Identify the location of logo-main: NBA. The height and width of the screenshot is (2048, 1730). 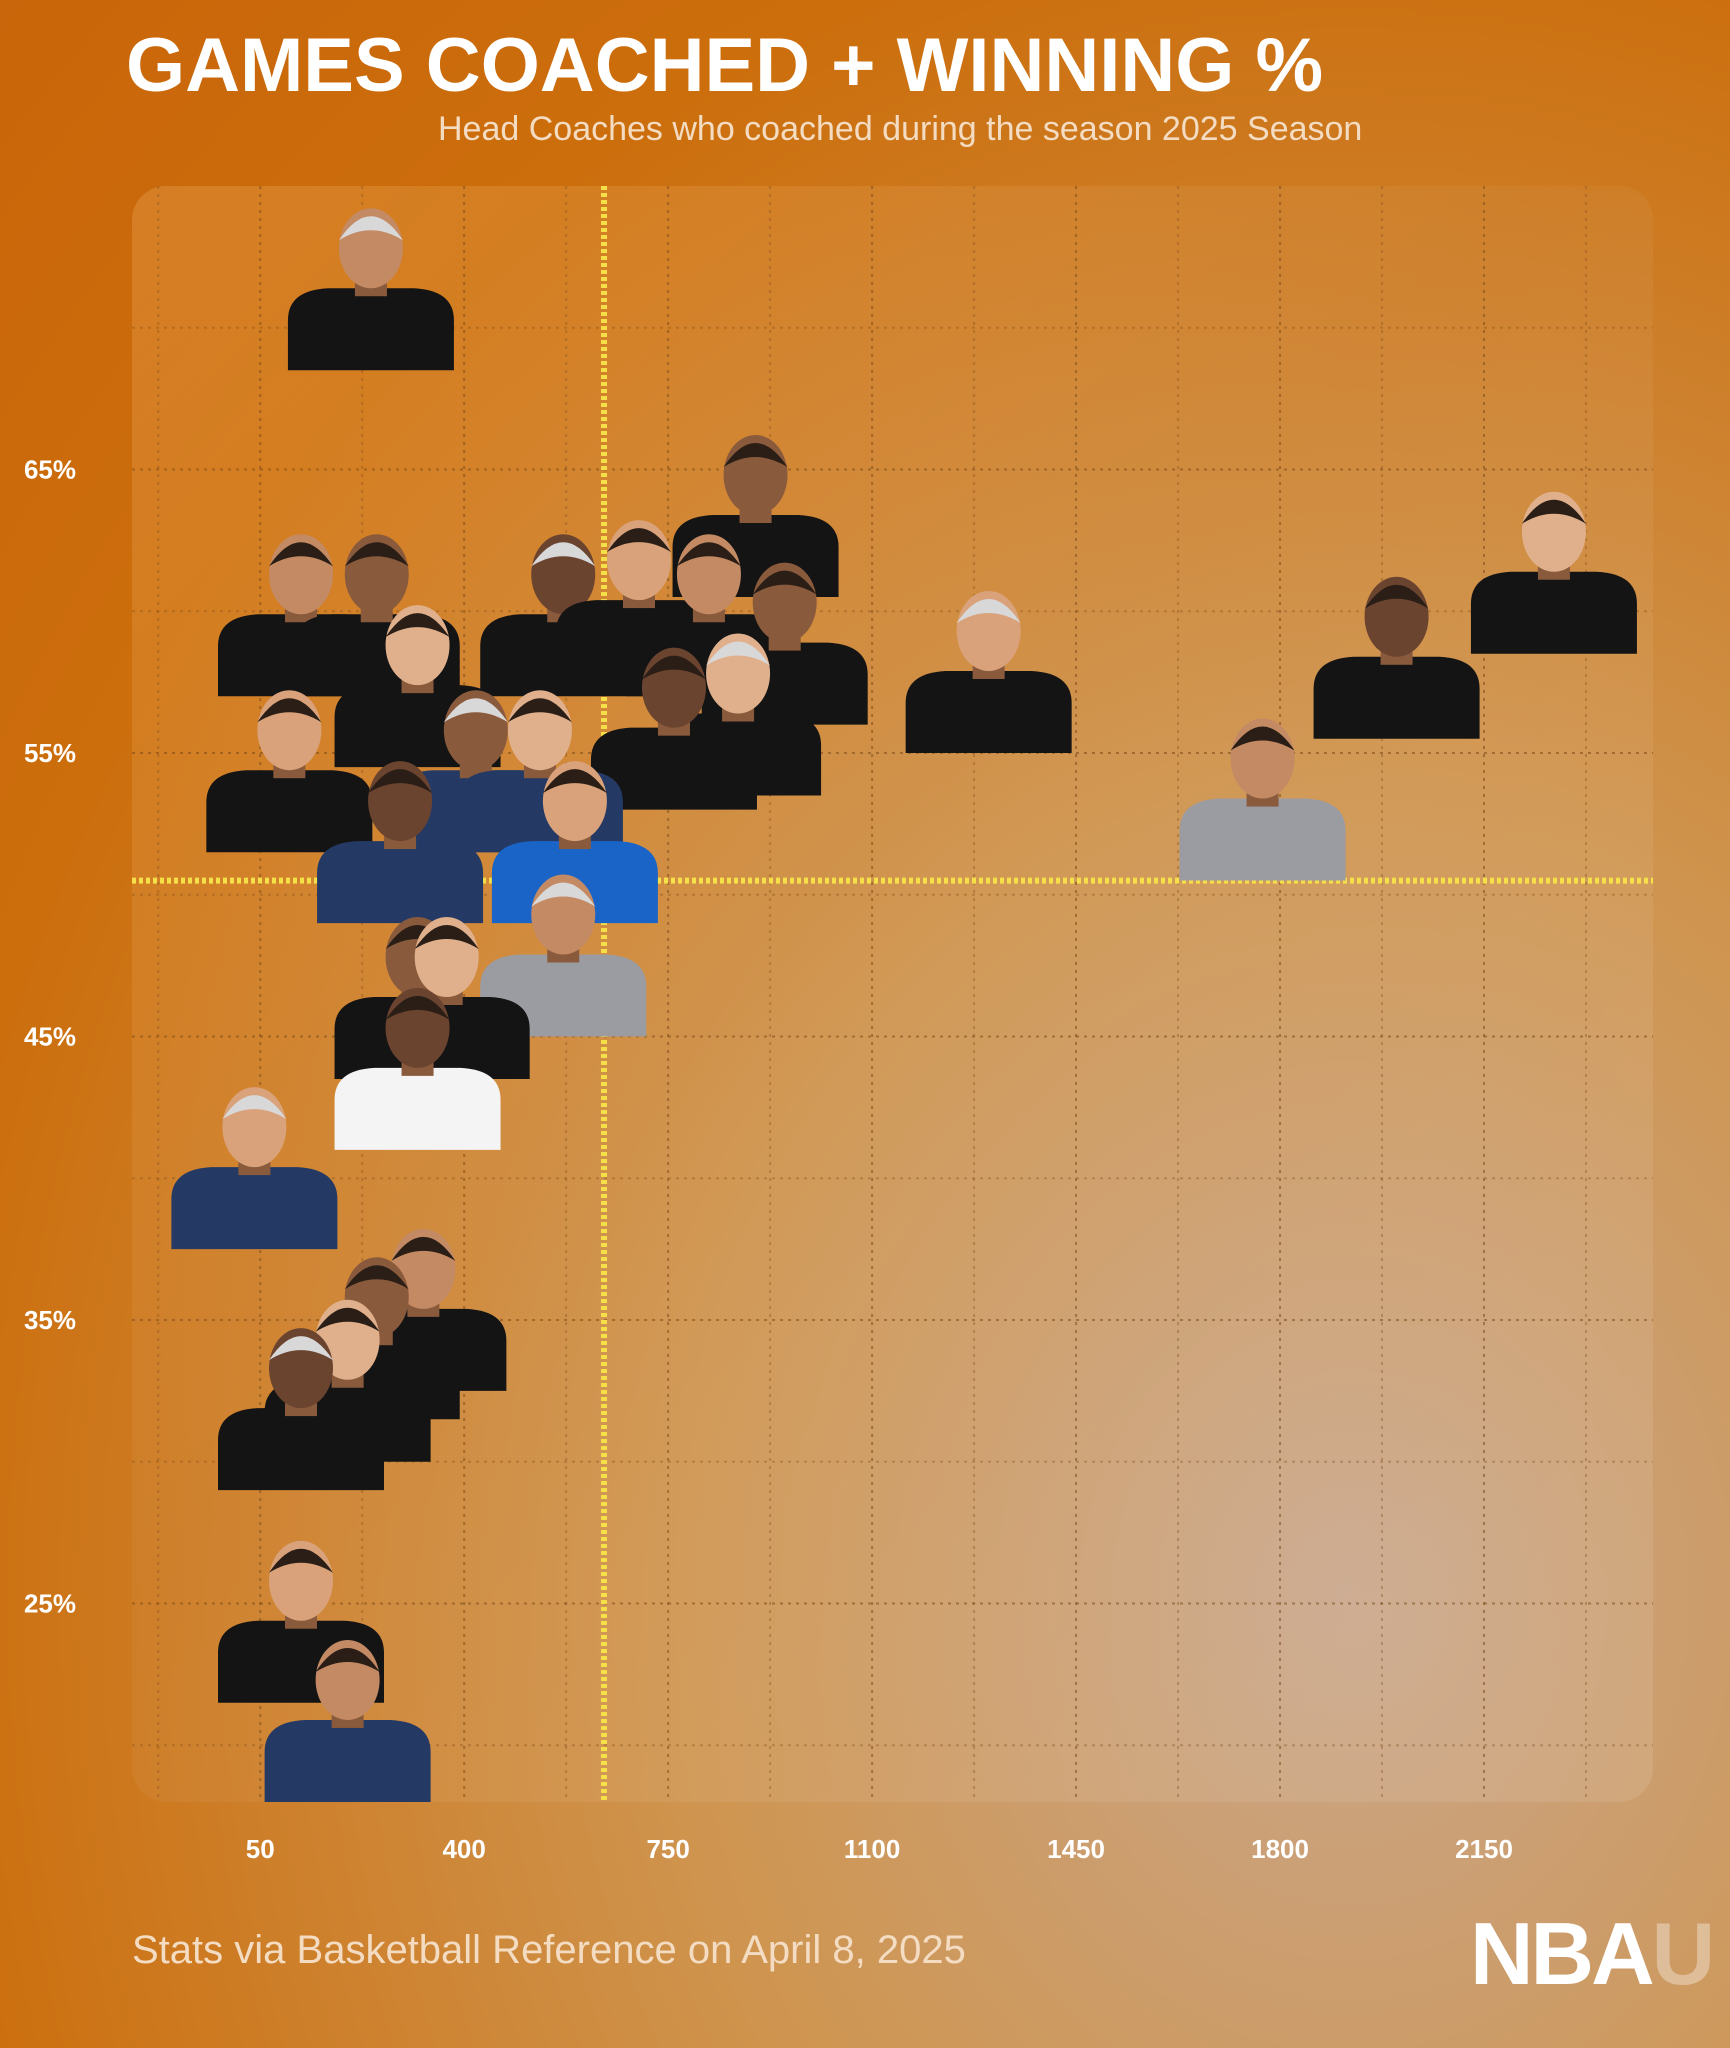
(1562, 1953).